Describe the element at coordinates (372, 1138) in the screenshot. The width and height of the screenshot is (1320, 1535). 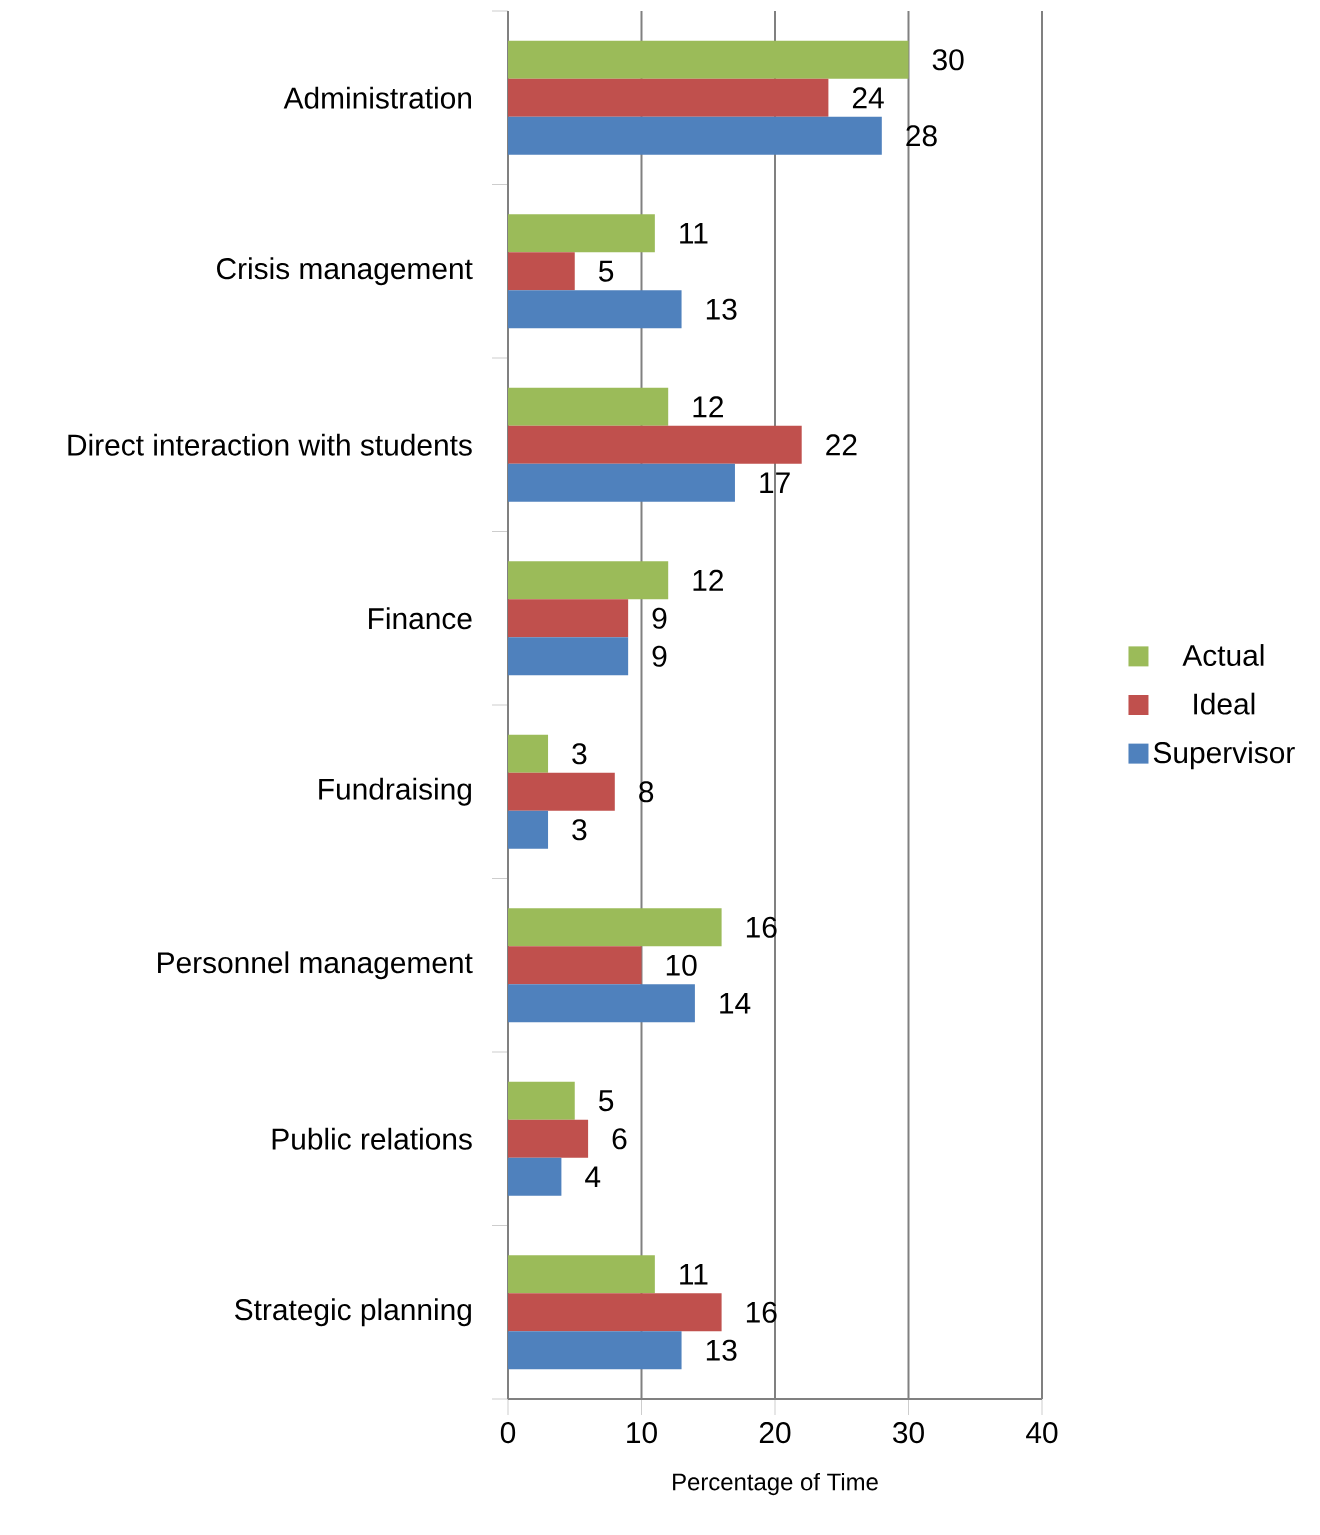
I see `y-tick-label: Public relations` at that location.